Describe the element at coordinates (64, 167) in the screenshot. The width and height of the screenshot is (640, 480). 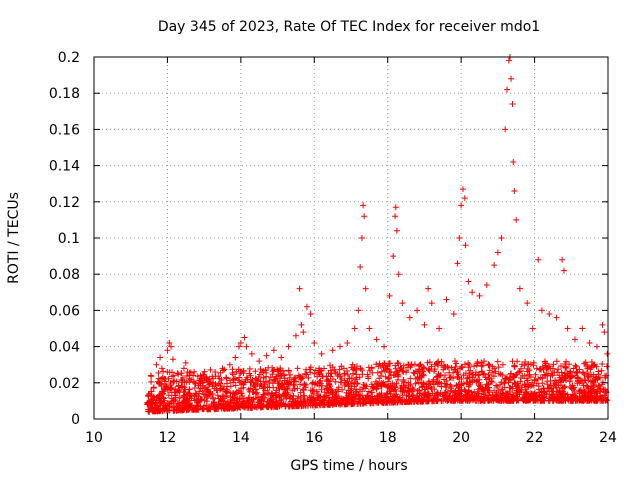
I see `y-tick-label: 0.14` at that location.